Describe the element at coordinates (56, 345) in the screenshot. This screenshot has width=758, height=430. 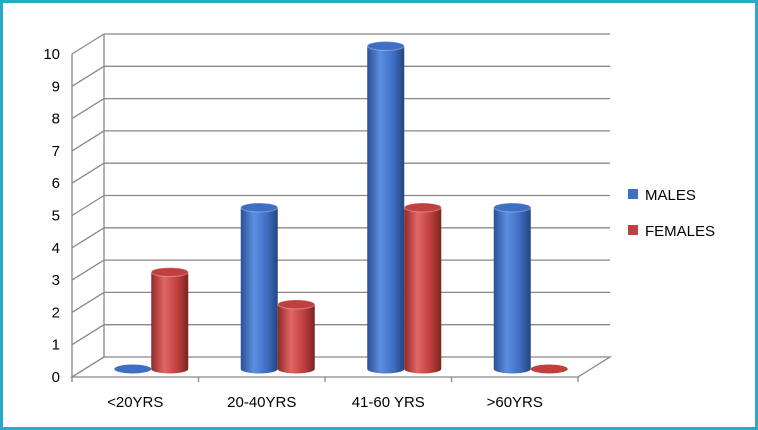
I see `y-tick-label: 1` at that location.